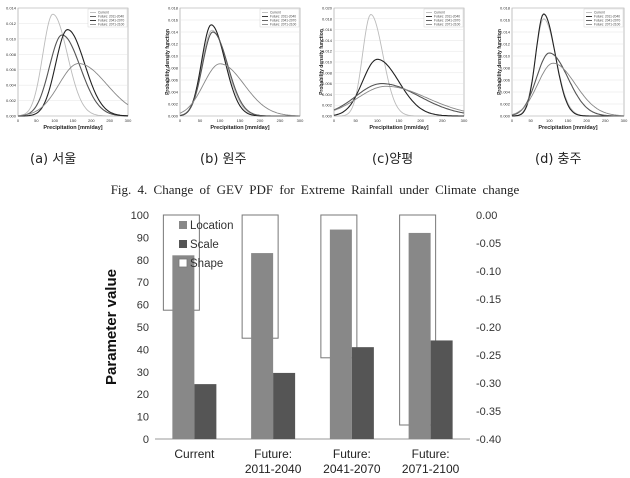 This screenshot has width=630, height=478. I want to click on pdf-curve-current, so click(72, 65).